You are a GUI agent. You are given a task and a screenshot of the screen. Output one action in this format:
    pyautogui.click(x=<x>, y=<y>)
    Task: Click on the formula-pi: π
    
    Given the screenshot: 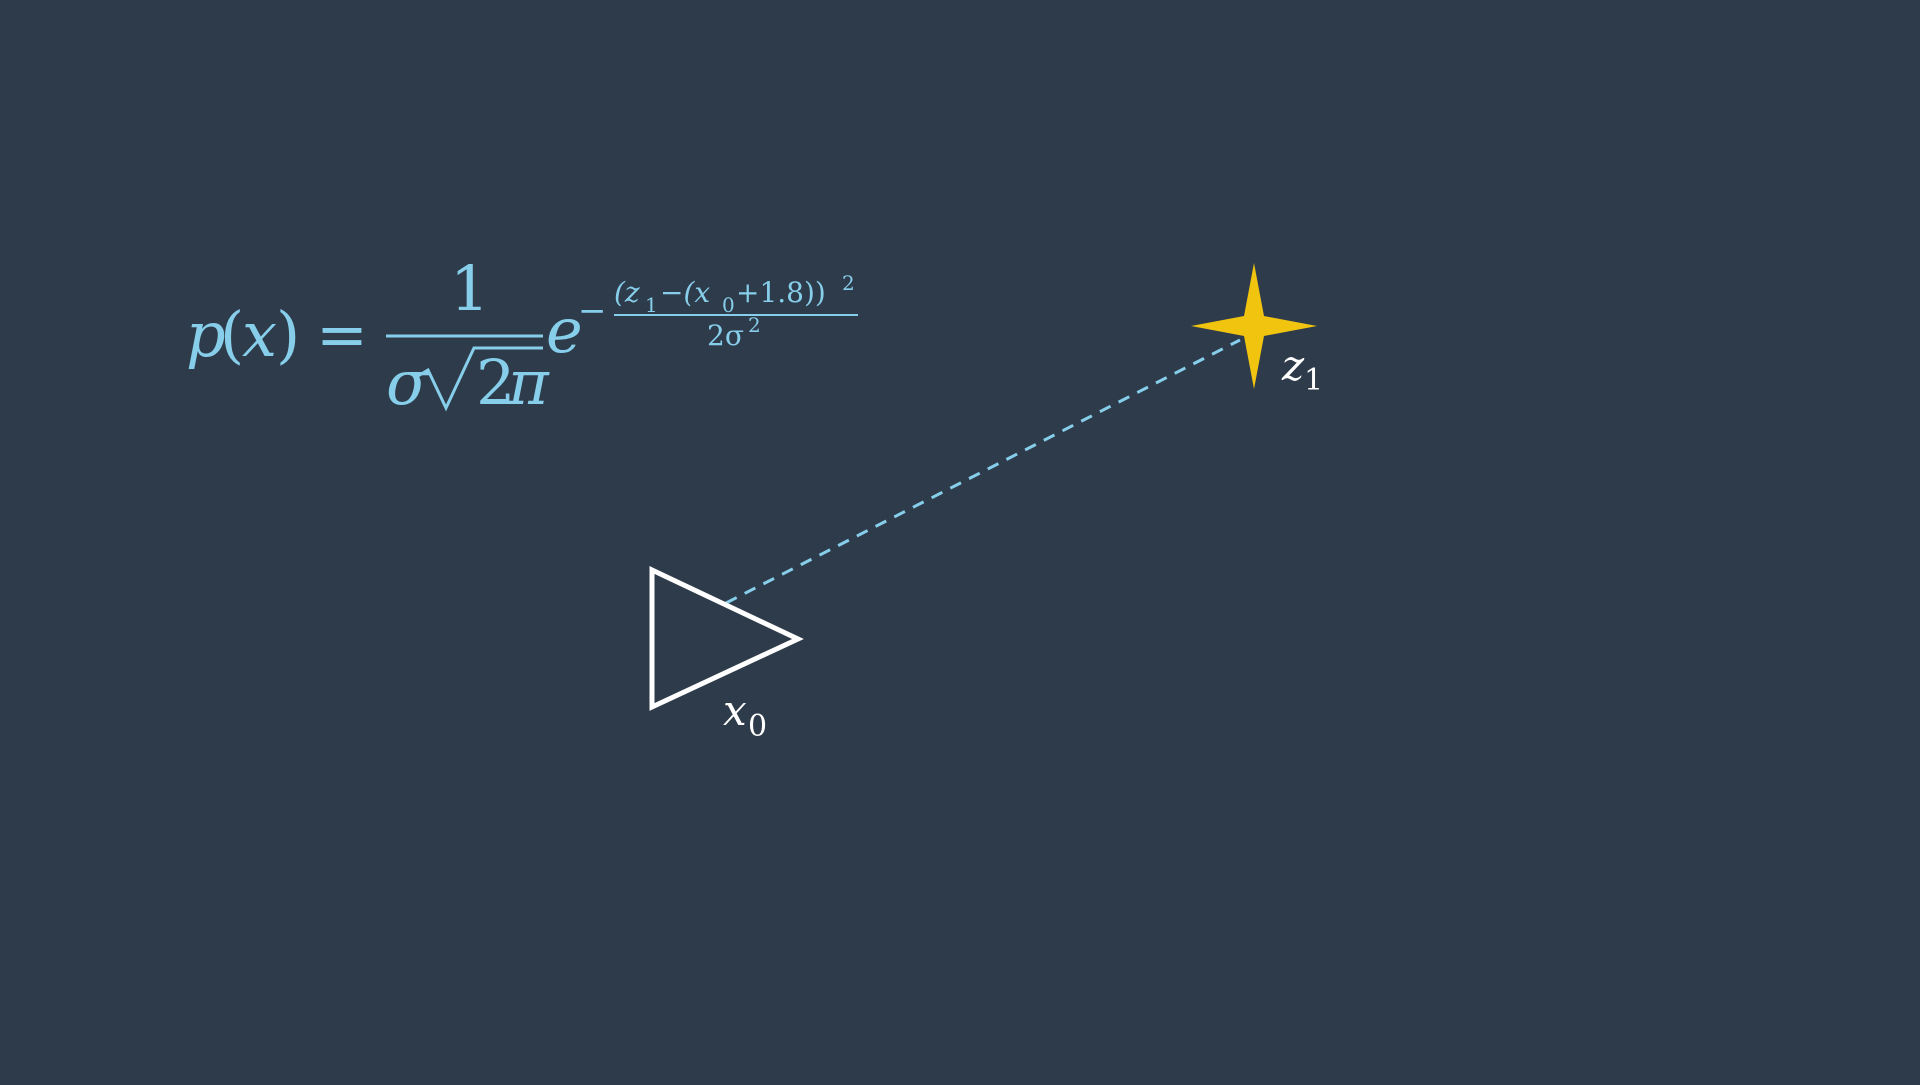 What is the action you would take?
    pyautogui.click(x=528, y=382)
    